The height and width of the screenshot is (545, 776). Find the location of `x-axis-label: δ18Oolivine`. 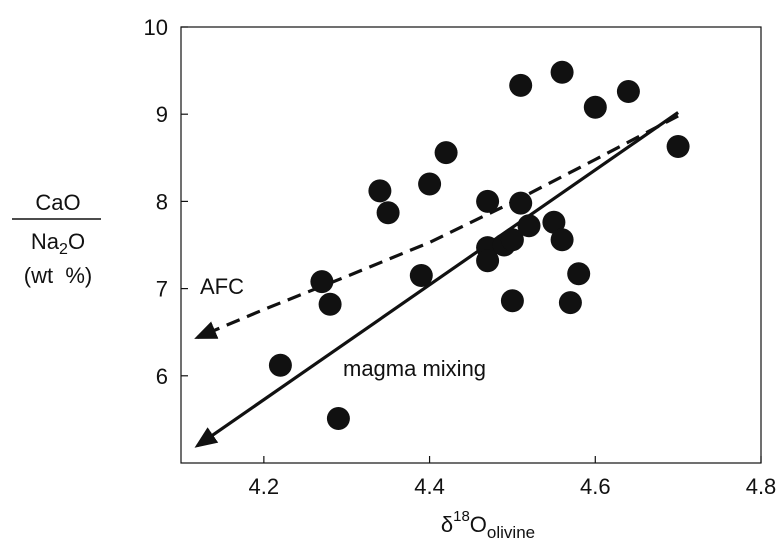

x-axis-label: δ18Oolivine is located at coordinates (488, 525).